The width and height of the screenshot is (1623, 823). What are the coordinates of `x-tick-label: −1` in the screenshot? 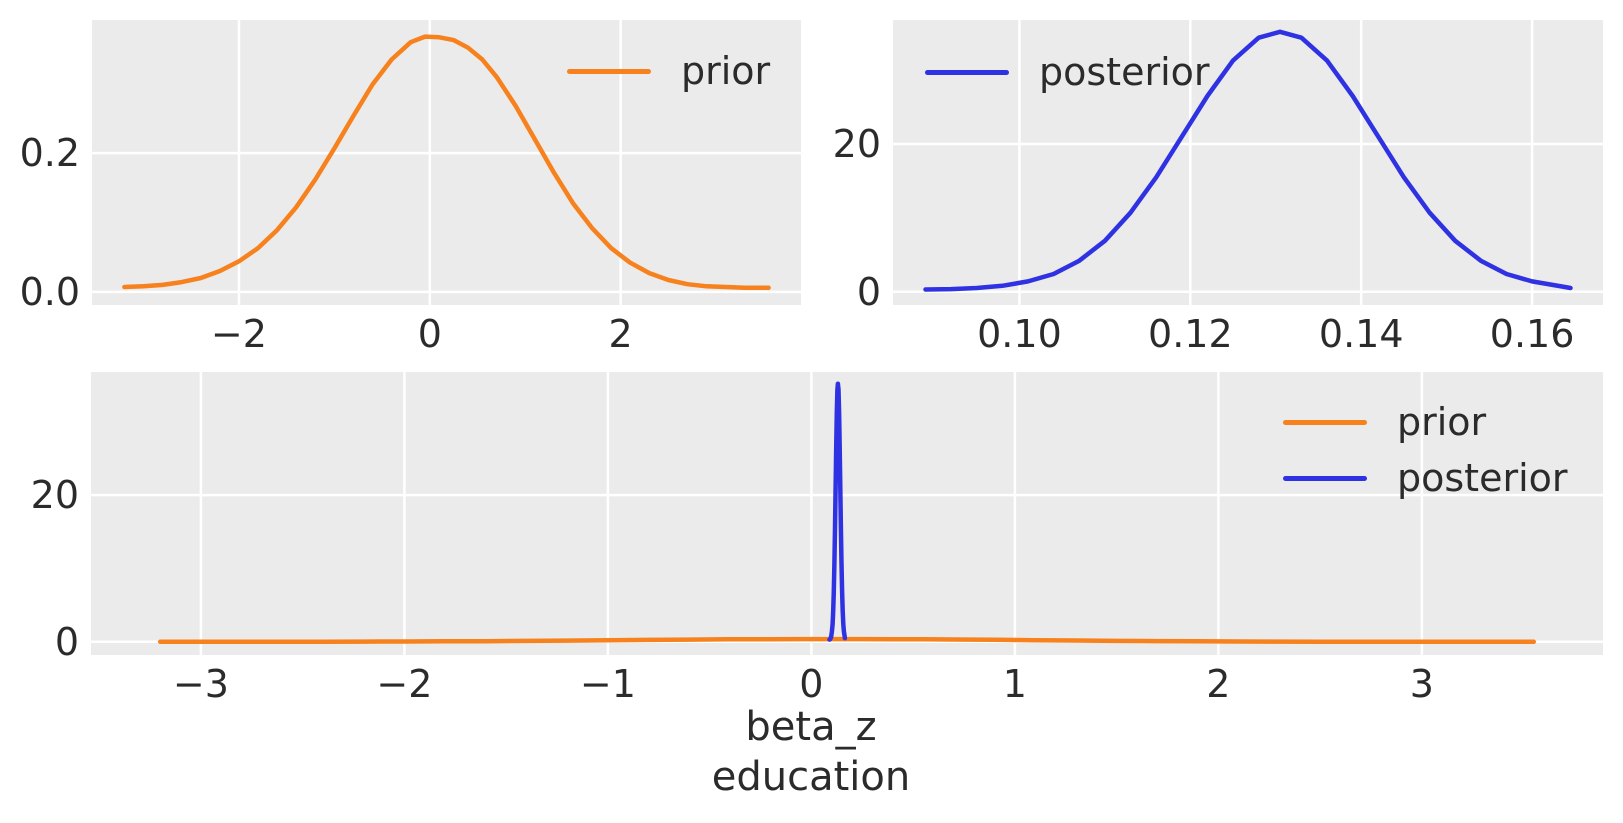 It's located at (607, 684).